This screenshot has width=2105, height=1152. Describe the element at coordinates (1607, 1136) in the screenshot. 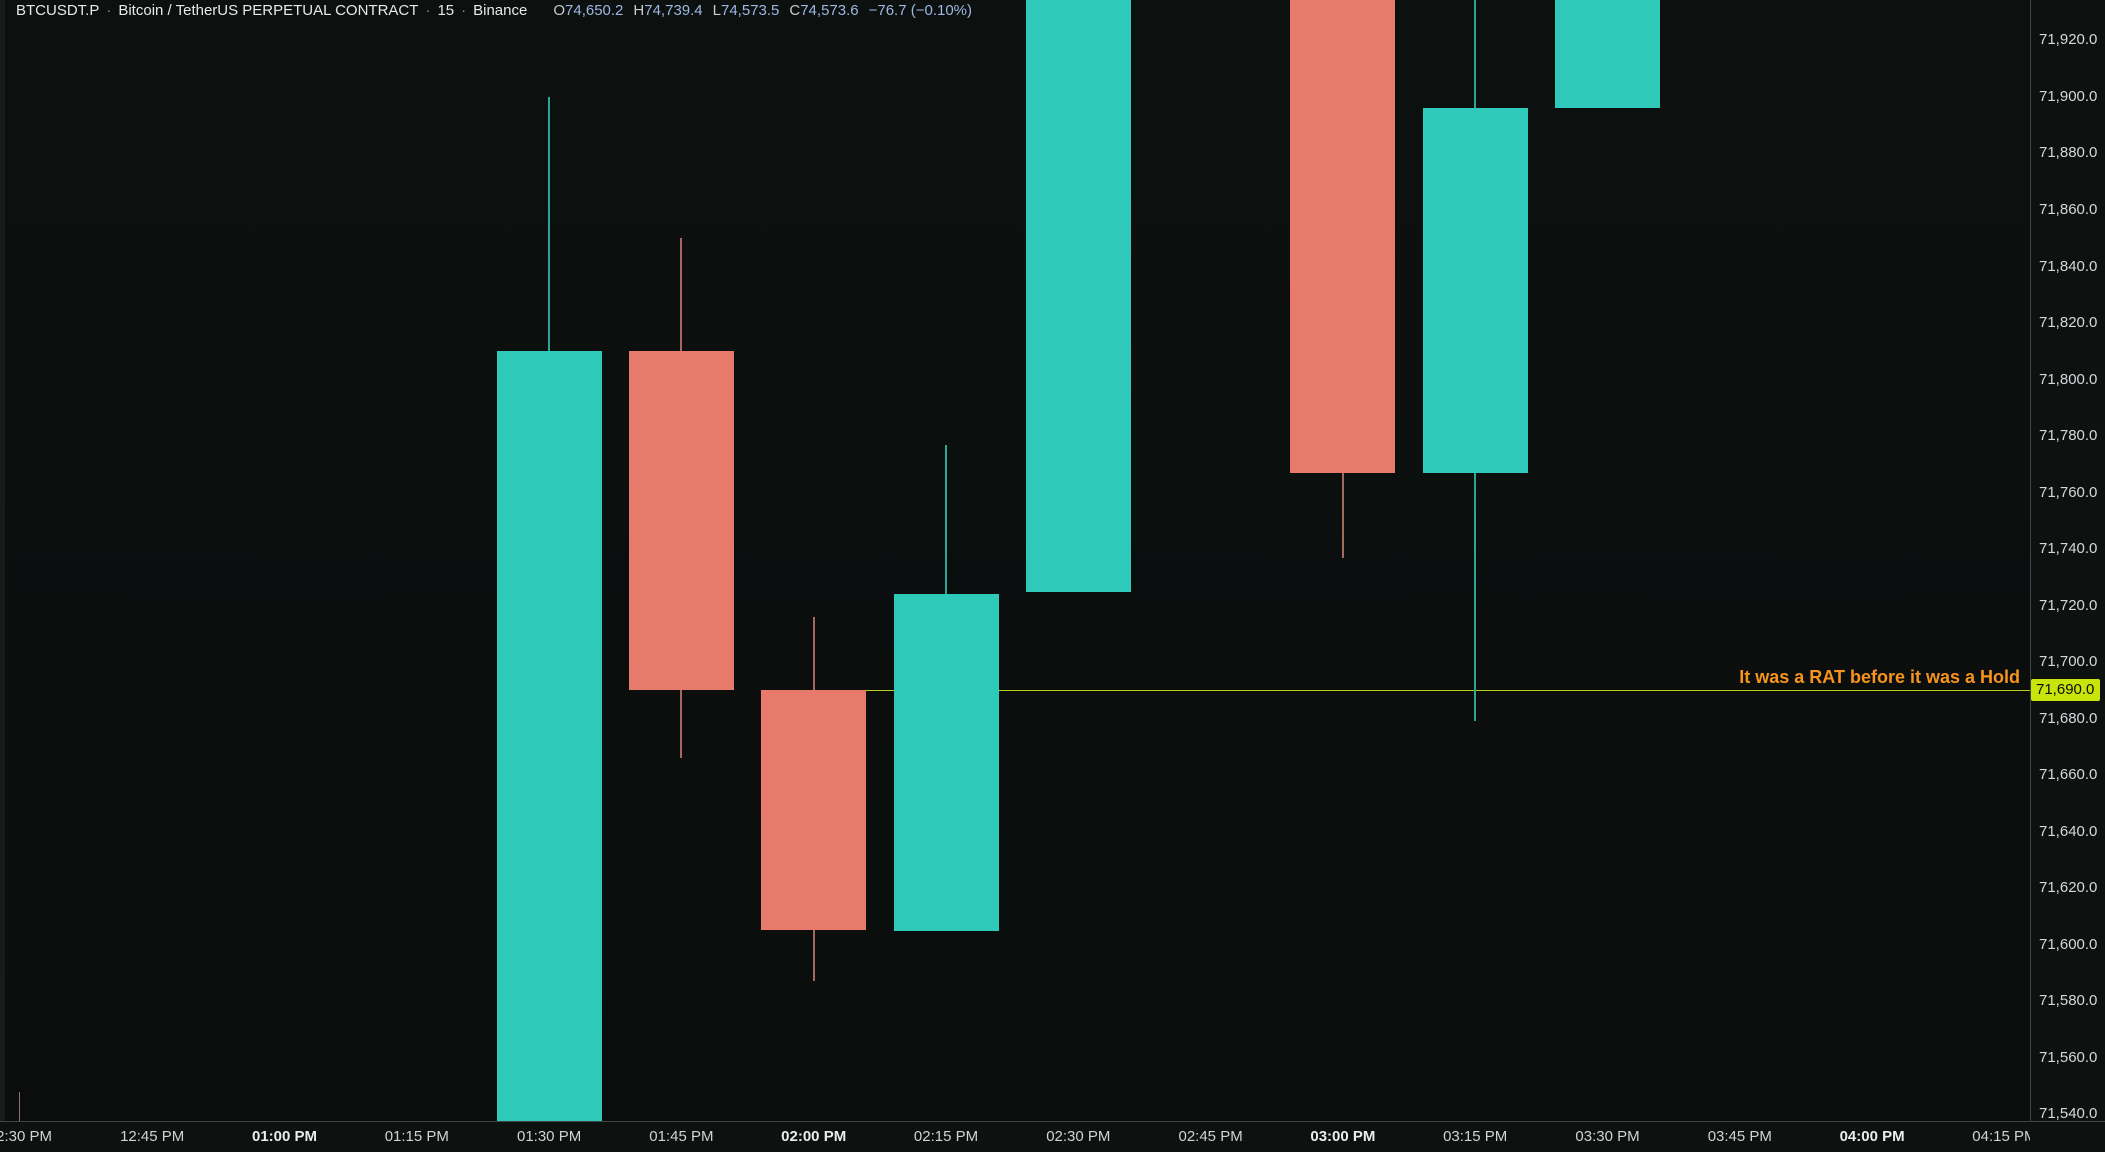

I see `time-tick-label: 03:30 PM` at that location.